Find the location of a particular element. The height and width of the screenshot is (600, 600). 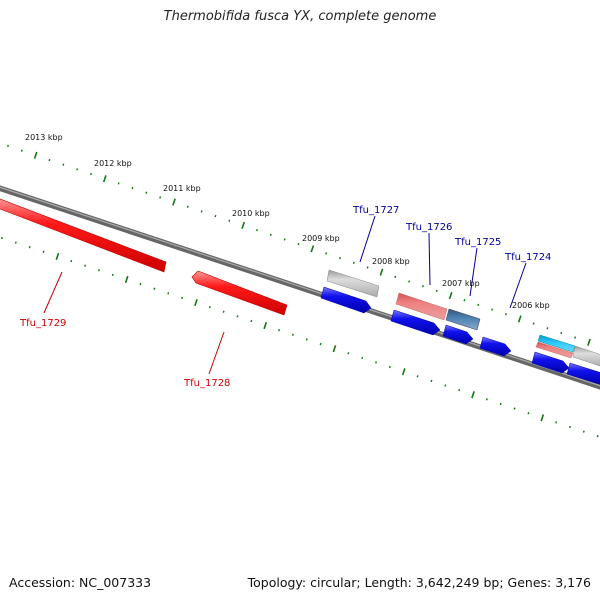

cds-forward-edge is located at coordinates (583, 373).